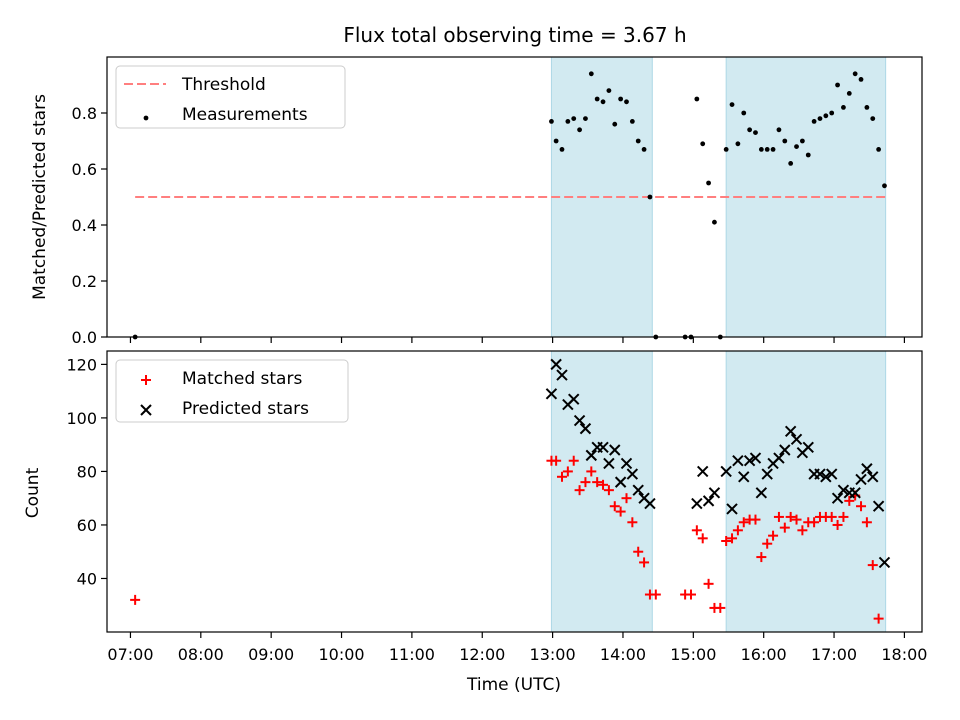 This screenshot has width=960, height=720. Describe the element at coordinates (84, 169) in the screenshot. I see `top-y-tick-label: 0.6` at that location.